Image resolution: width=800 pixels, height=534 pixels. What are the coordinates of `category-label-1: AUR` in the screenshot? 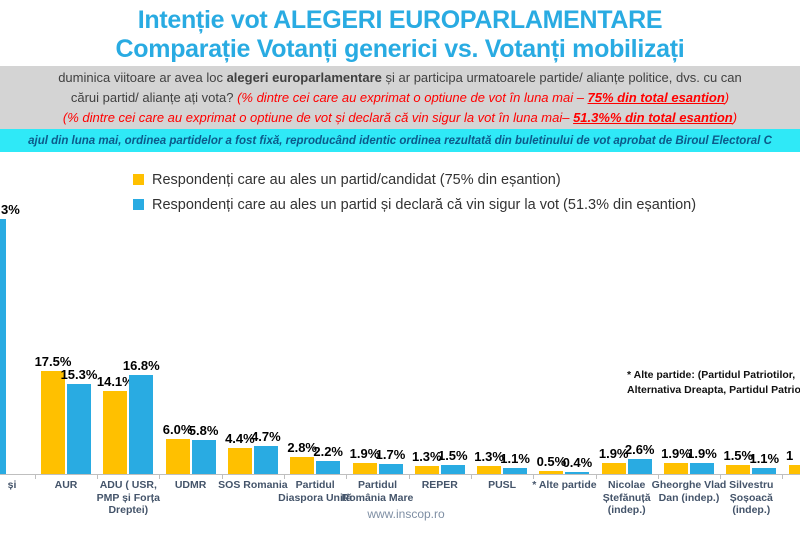 It's located at (66, 485).